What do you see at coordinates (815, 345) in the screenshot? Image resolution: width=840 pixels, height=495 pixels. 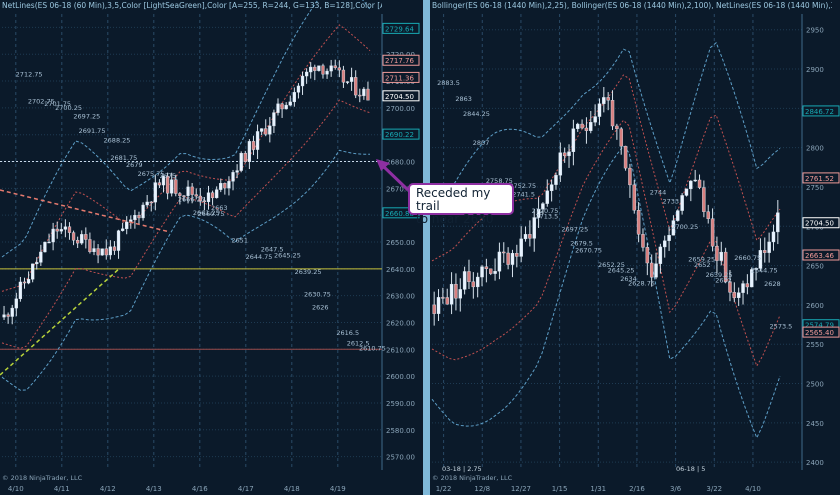 I see `y-tick-label: 2550` at bounding box center [815, 345].